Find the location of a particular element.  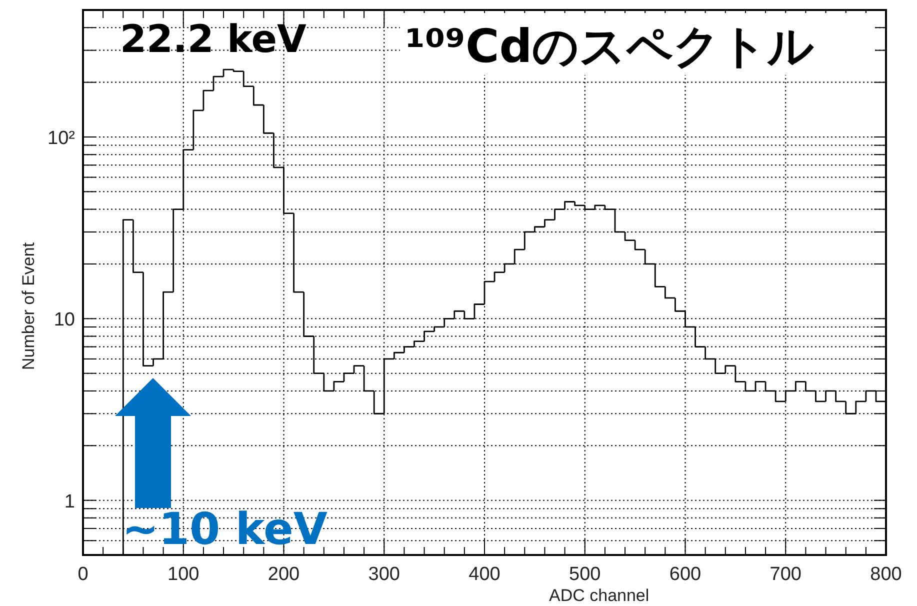

x-tick-label: 200 is located at coordinates (284, 574).